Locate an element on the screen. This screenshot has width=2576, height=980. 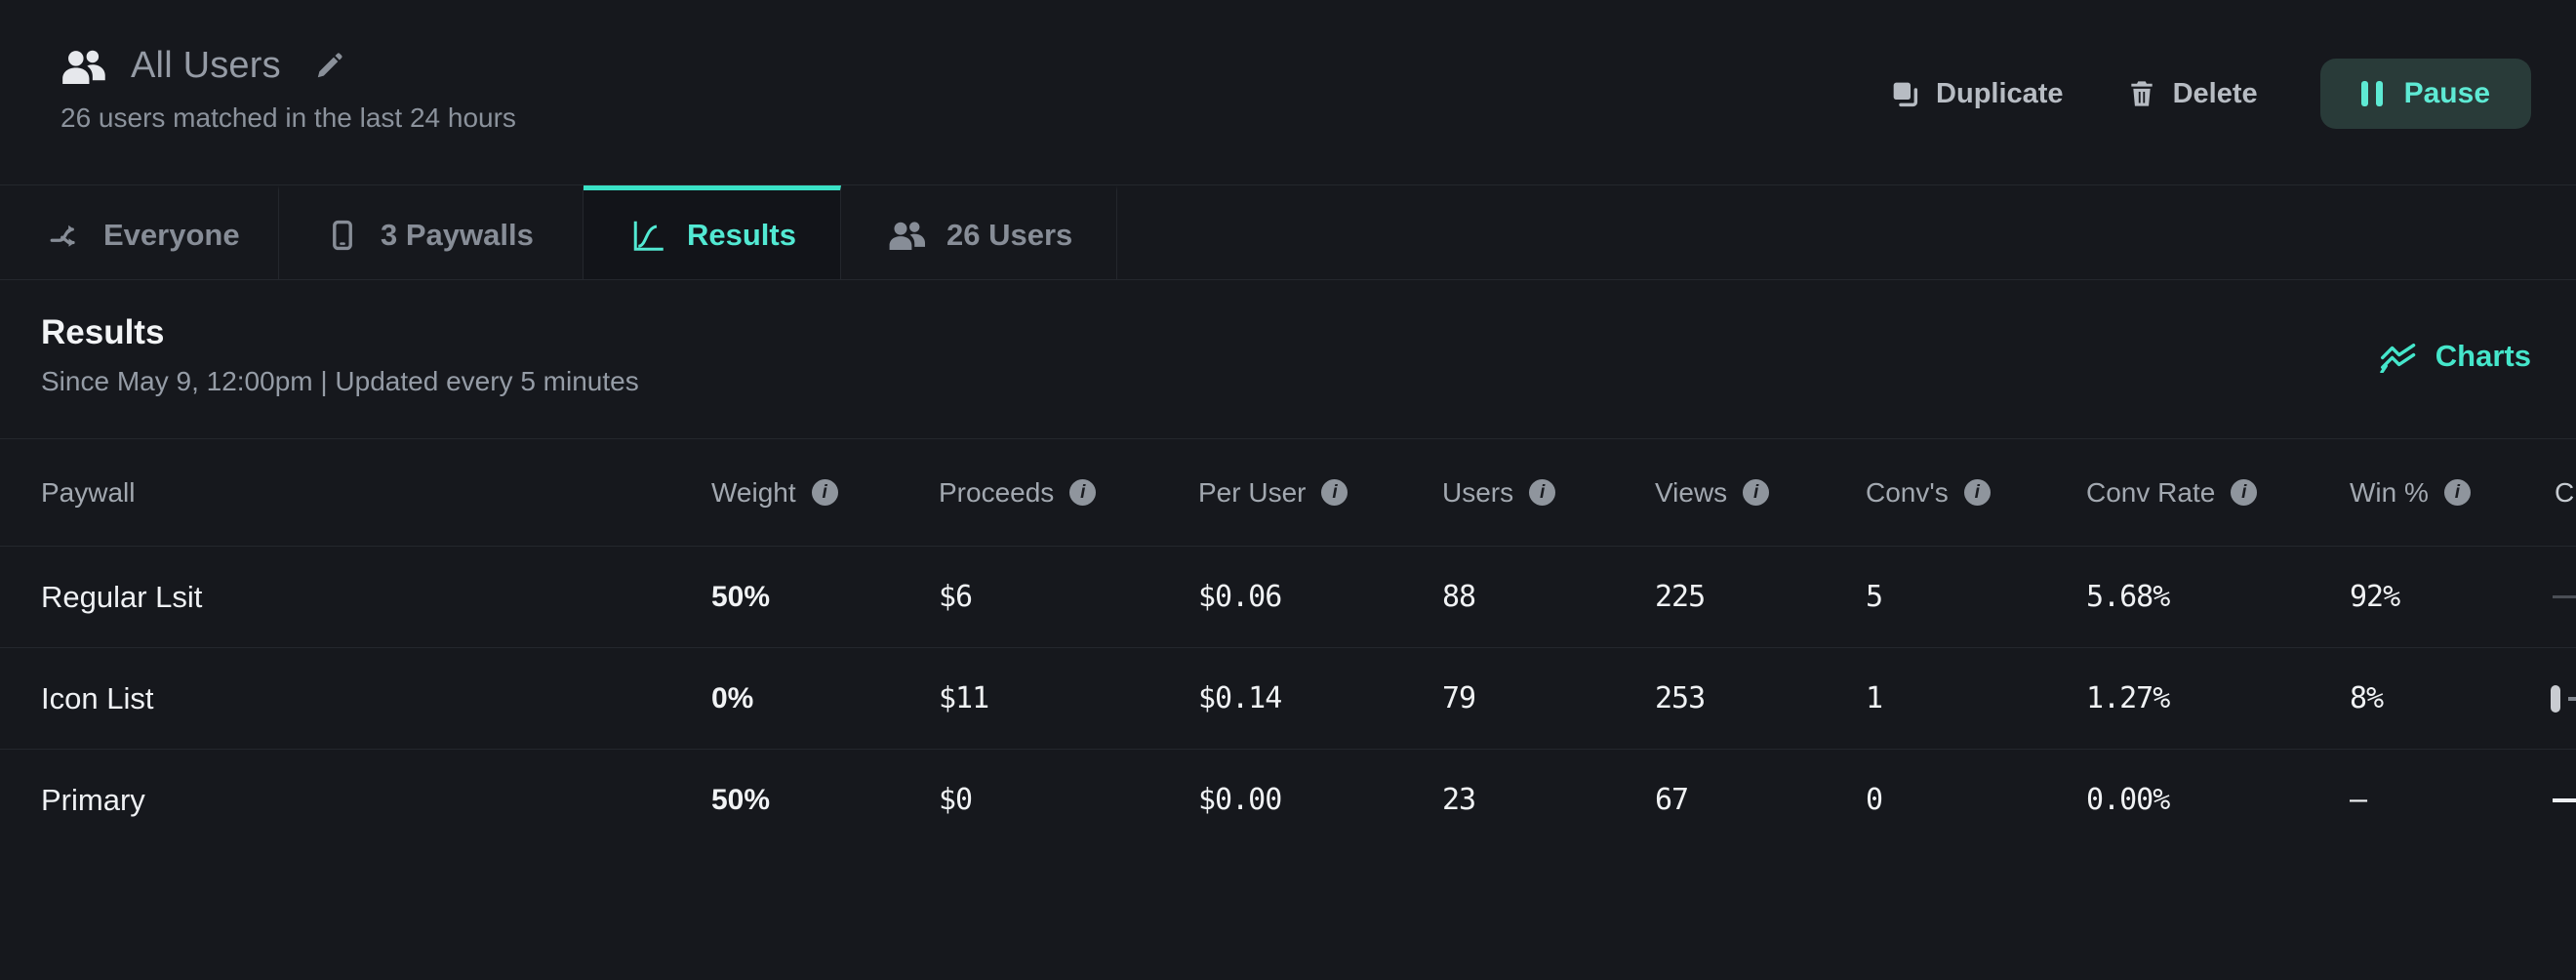
tab-everyone: Everyone is located at coordinates (139, 232).